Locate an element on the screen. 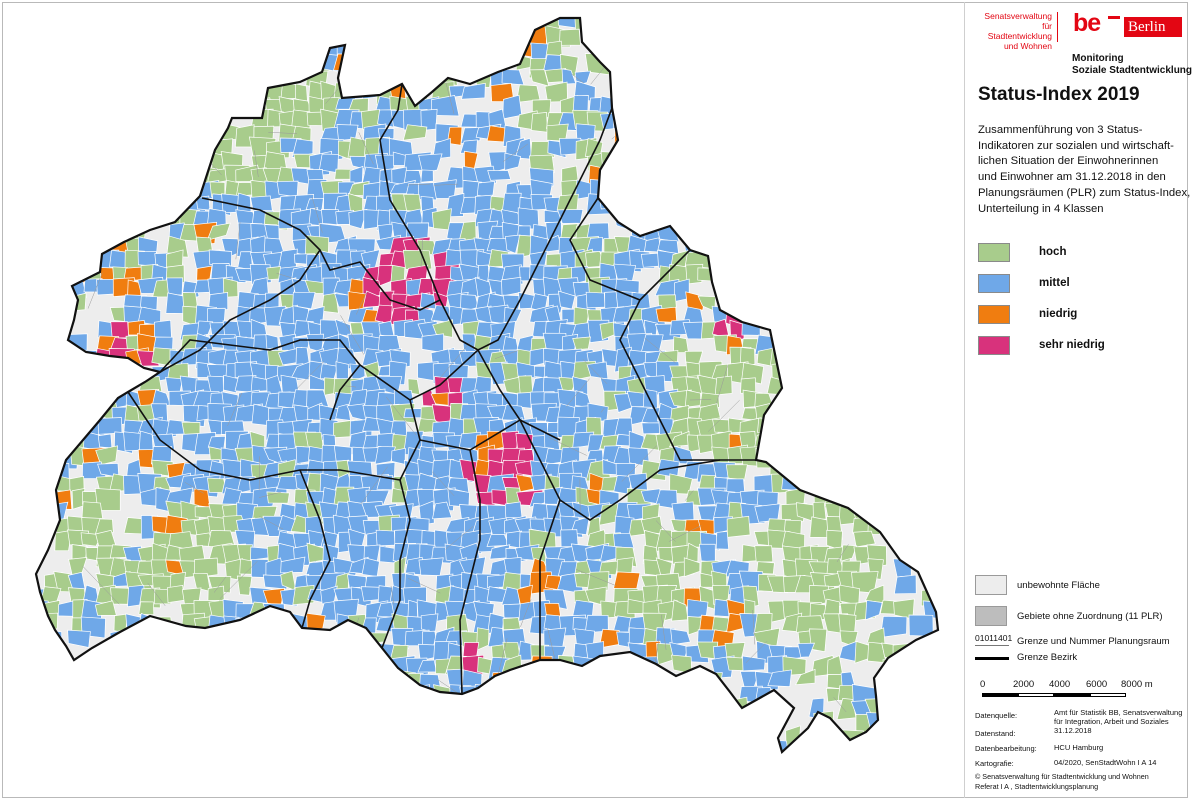 This screenshot has width=1200, height=807. monitoring-subtitle: Soziale Stadtentwicklung is located at coordinates (1132, 70).